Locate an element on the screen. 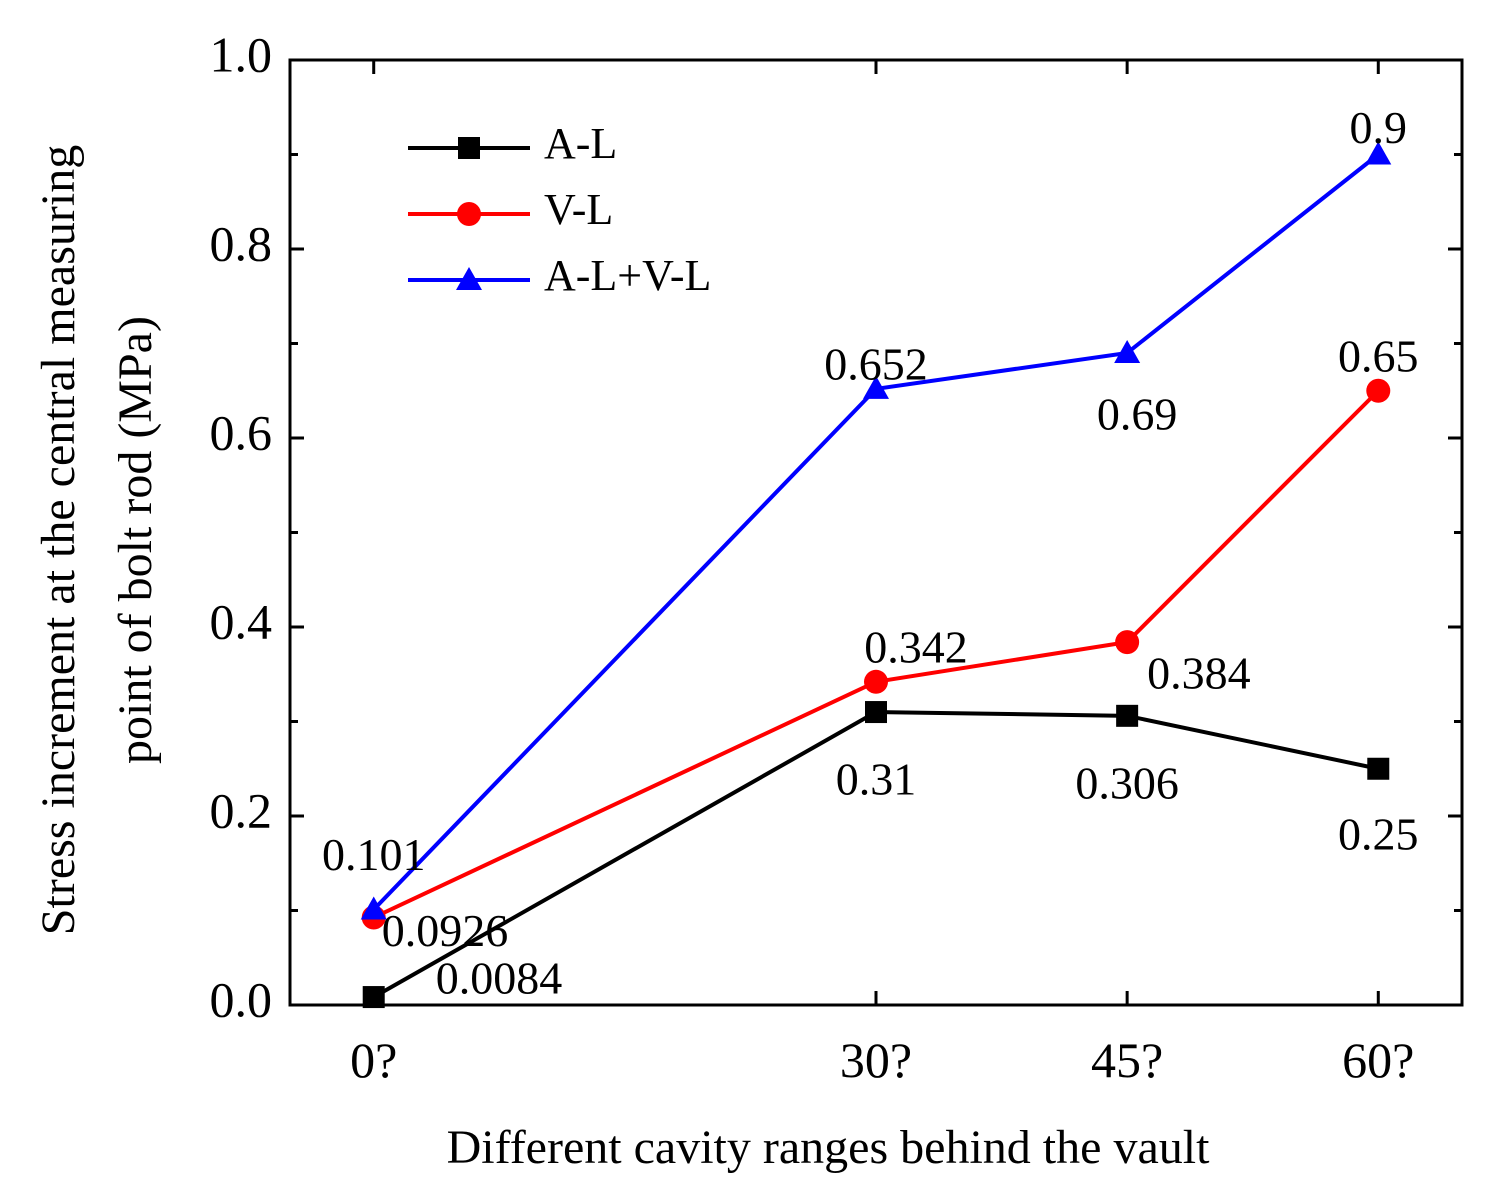 The image size is (1492, 1183). data-label: 0.306 is located at coordinates (1127, 782).